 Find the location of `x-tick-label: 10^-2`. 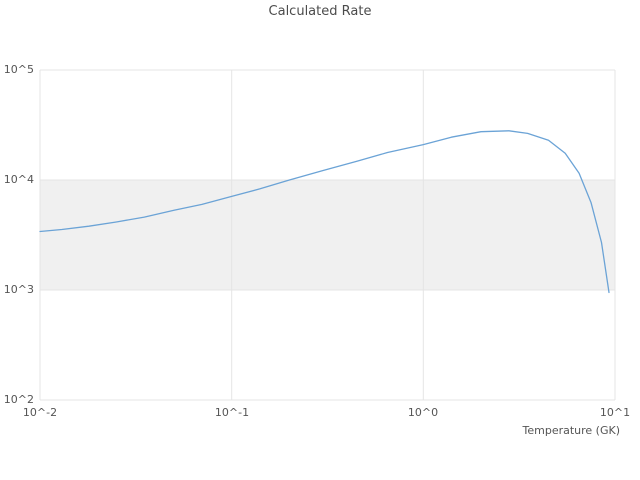

x-tick-label: 10^-2 is located at coordinates (40, 412).